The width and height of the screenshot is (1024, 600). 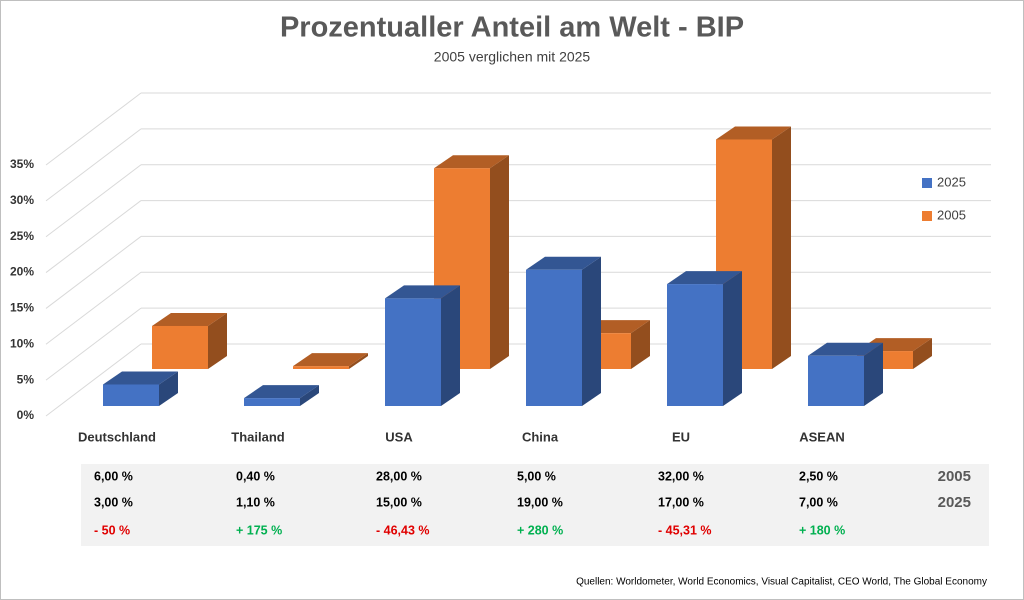 What do you see at coordinates (818, 476) in the screenshot?
I see `table-cell: 2,50 %` at bounding box center [818, 476].